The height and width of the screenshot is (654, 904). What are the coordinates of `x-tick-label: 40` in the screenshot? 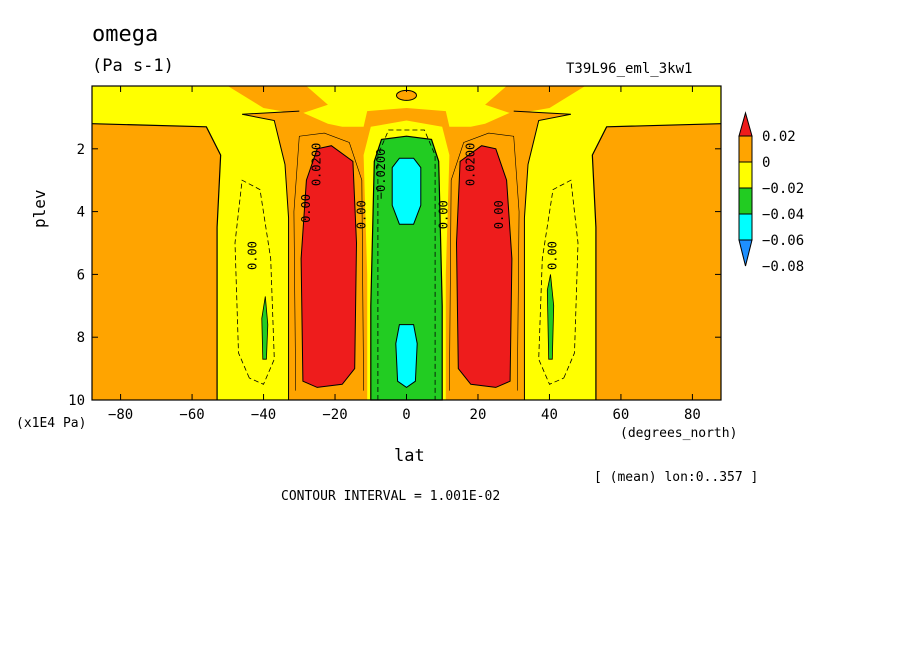 It's located at (549, 415).